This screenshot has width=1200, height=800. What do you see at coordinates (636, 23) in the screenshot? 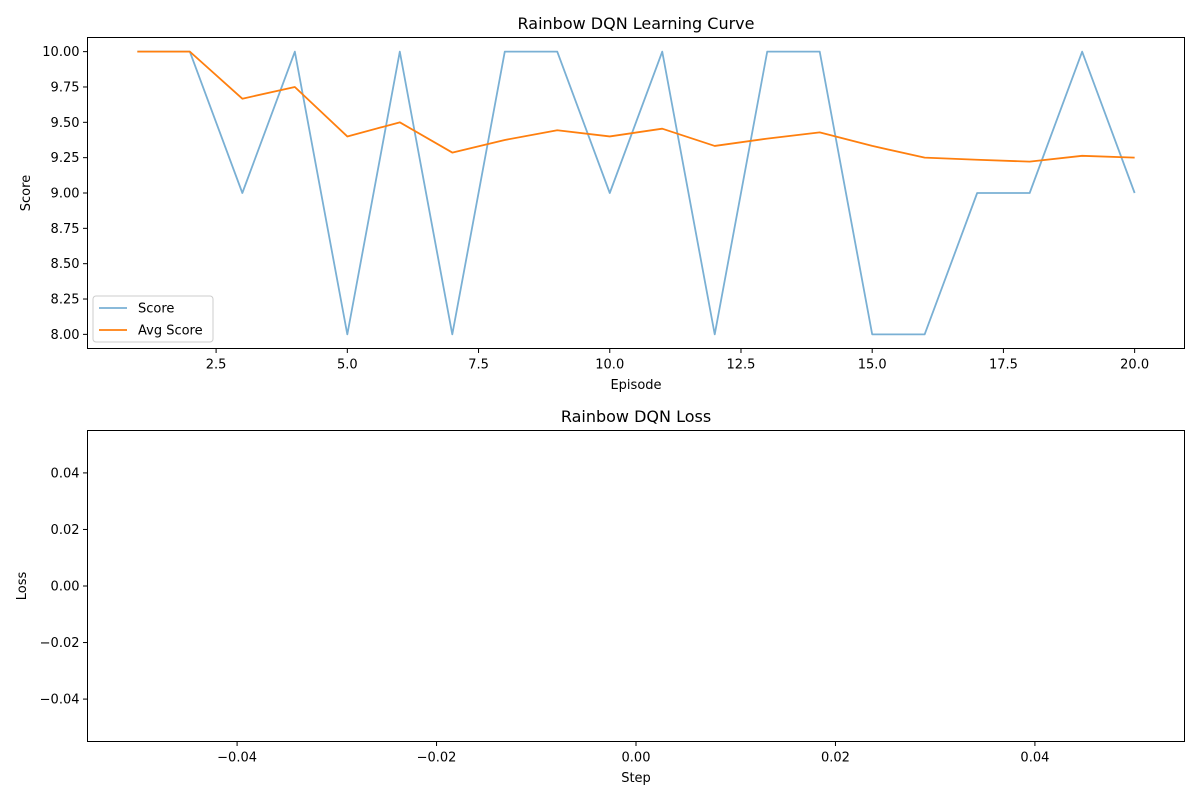
I see `learning-curve-title: Rainbow DQN Learning Curve` at bounding box center [636, 23].